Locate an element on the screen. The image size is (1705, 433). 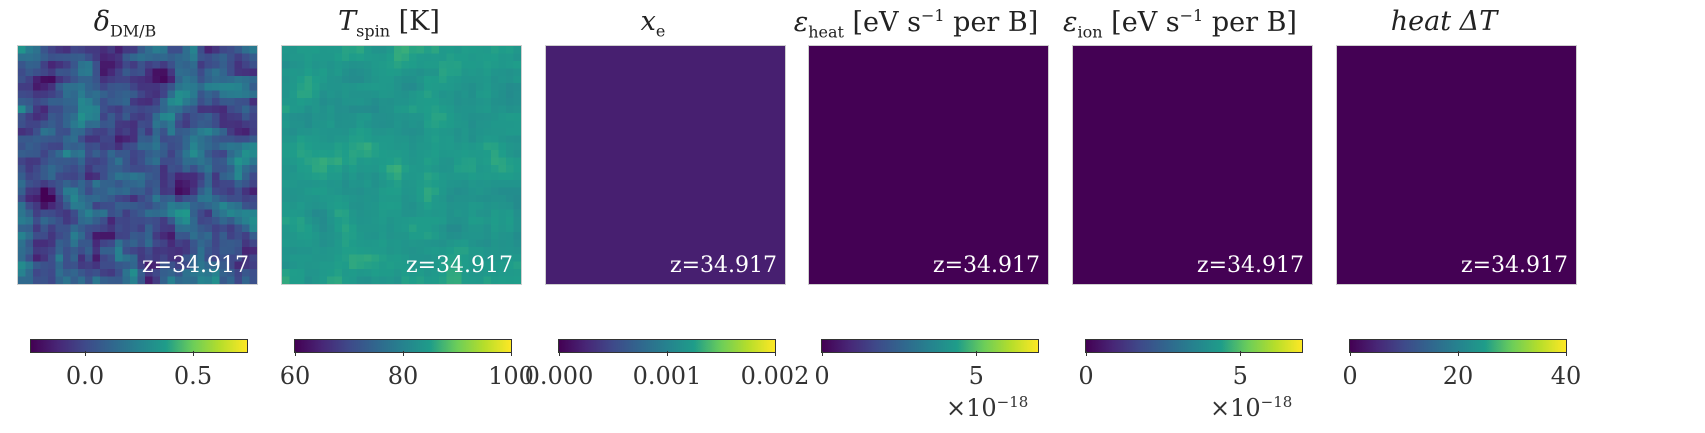
panel-title: εion [eV s−1 per B] is located at coordinates (1180, 23).